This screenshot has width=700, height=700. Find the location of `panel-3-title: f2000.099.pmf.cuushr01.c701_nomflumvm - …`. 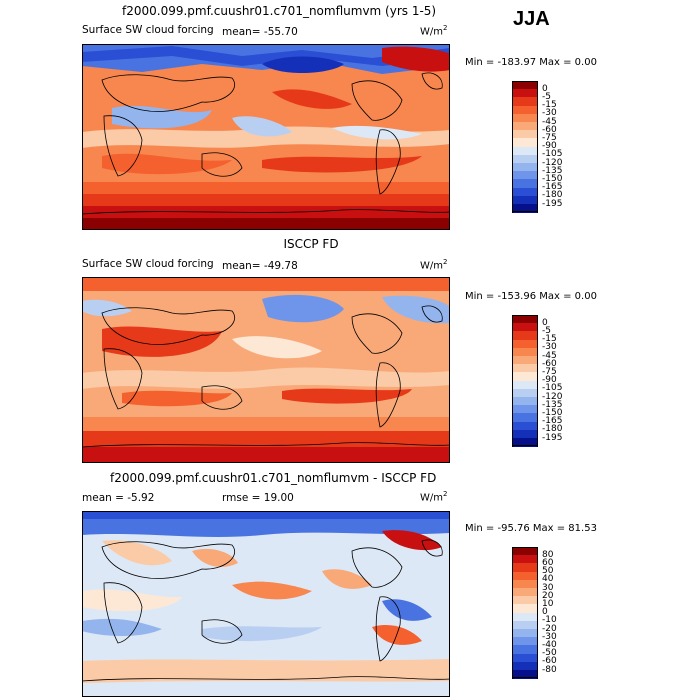

panel-3-title: f2000.099.pmf.cuushr01.c701_nomflumvm - … is located at coordinates (273, 478).